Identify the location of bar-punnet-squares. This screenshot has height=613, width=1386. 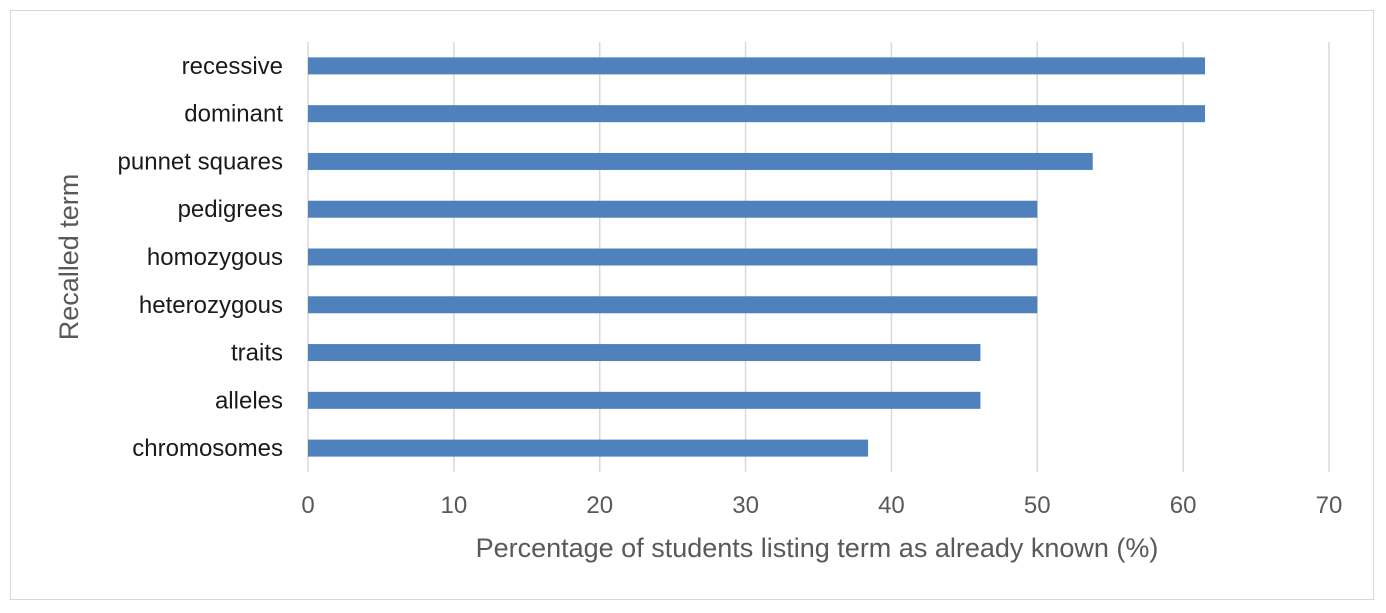
(700, 161).